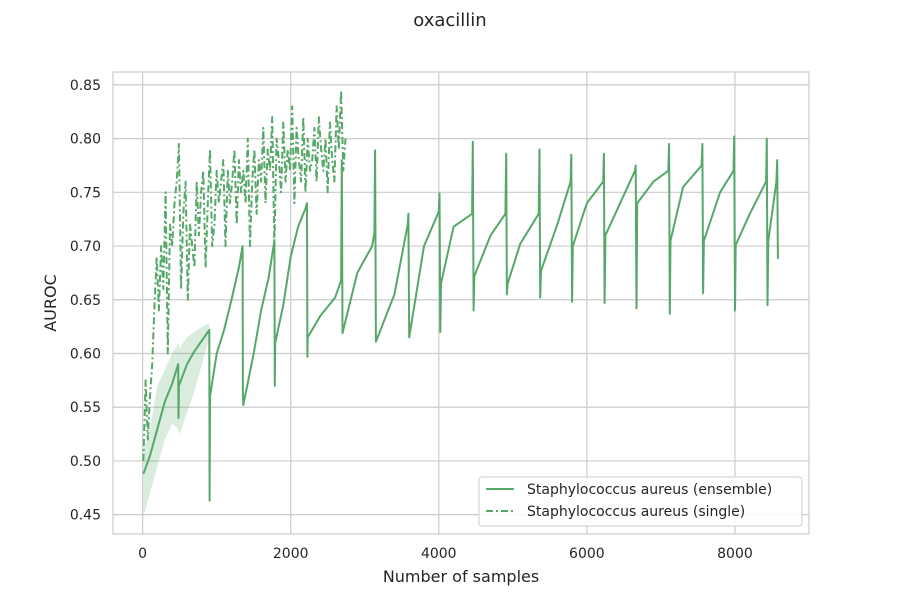 This screenshot has width=900, height=600. Describe the element at coordinates (291, 554) in the screenshot. I see `x-tick-label: 2000` at that location.